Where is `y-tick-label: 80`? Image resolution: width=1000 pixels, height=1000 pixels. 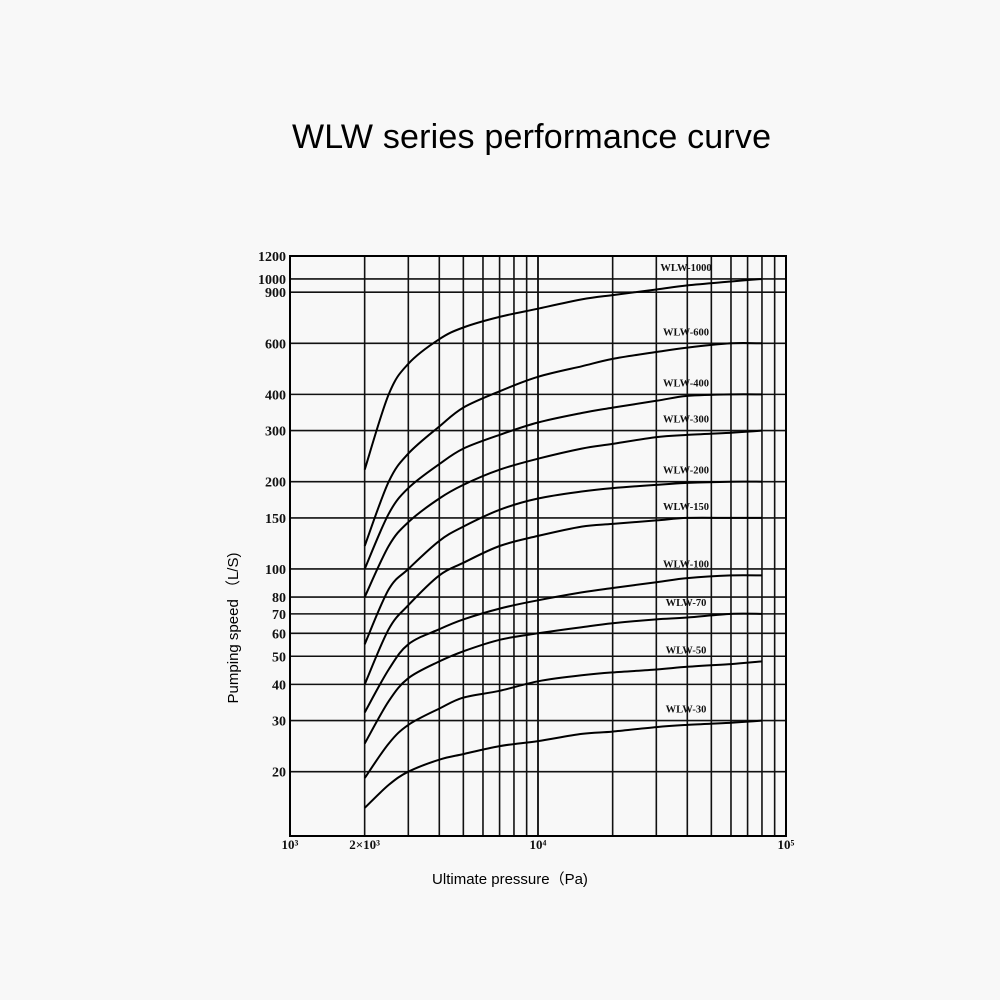
y-tick-label: 80 is located at coordinates (279, 598).